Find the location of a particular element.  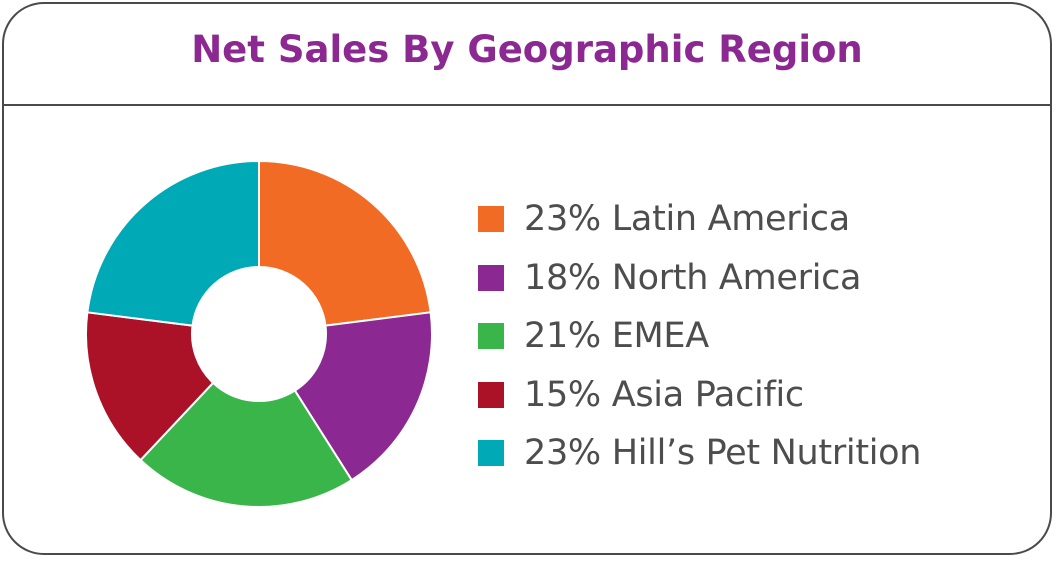

legend-label: 21% EMEA is located at coordinates (616, 336).